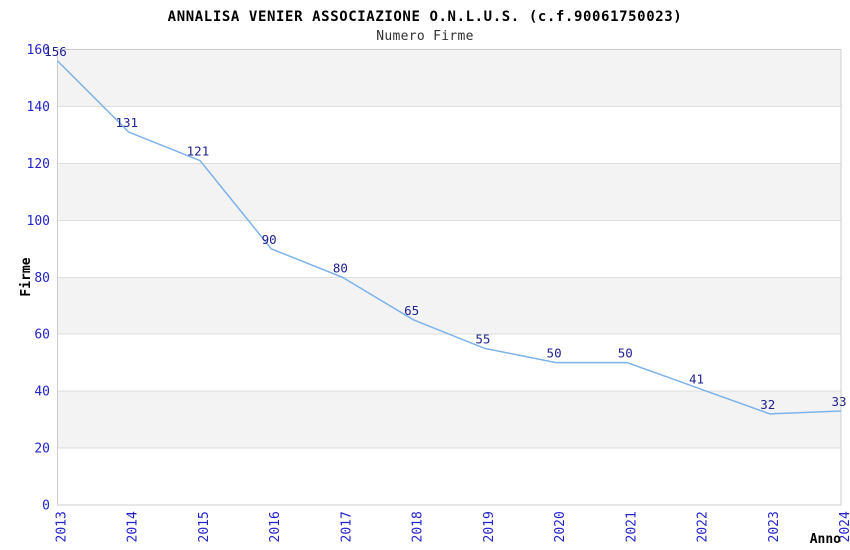 The image size is (850, 550). I want to click on x-tick-label: 2024, so click(844, 526).